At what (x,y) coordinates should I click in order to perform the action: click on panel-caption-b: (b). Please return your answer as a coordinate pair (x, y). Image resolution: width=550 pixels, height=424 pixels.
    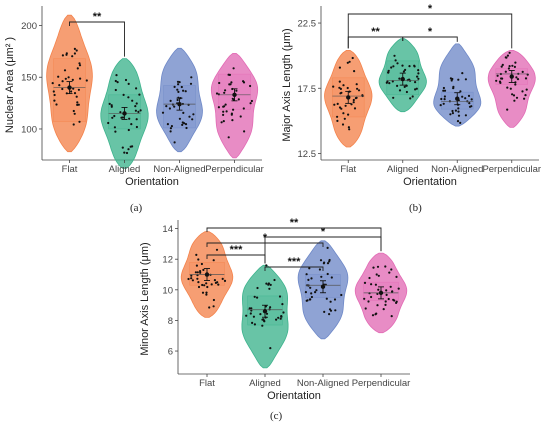
    Looking at the image, I should click on (415, 208).